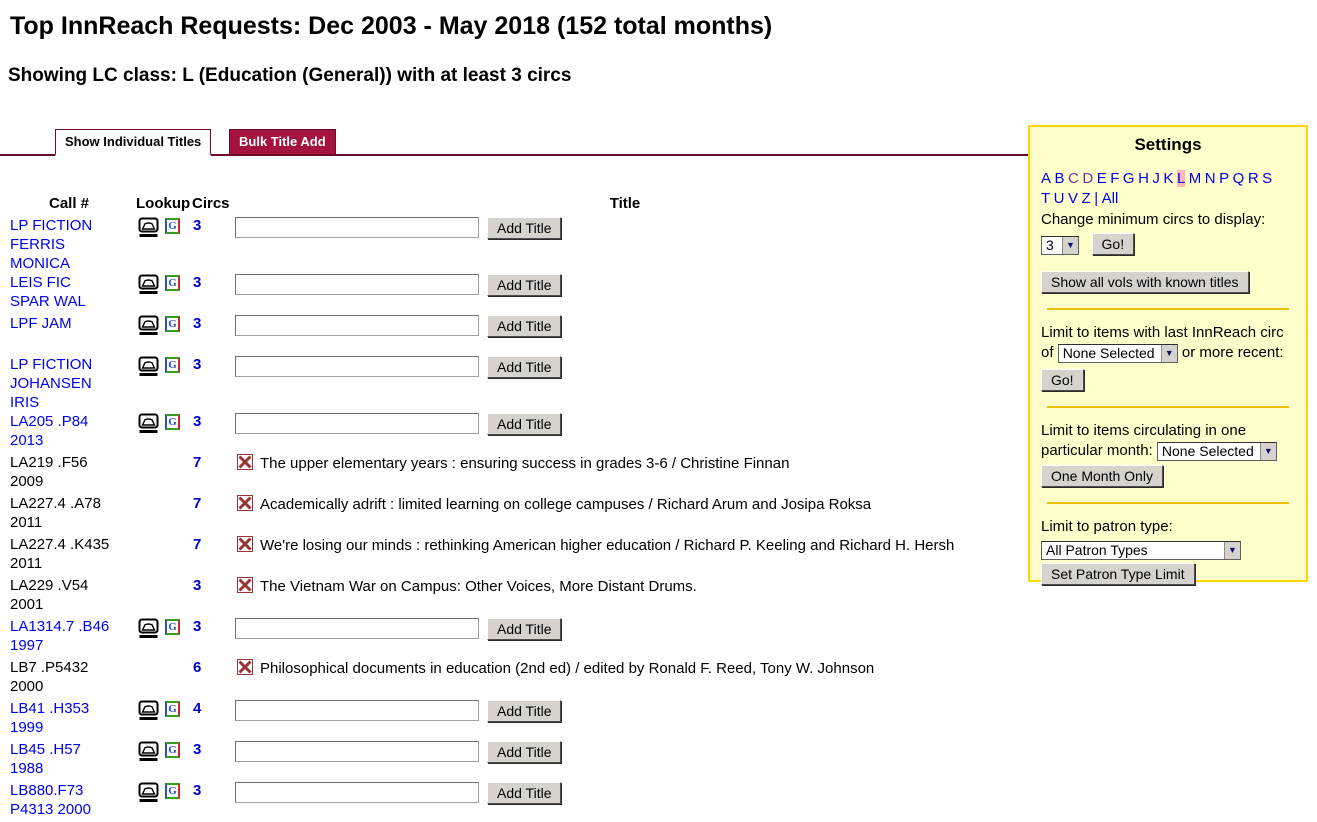 The height and width of the screenshot is (822, 1317). I want to click on circs-count: 4, so click(197, 708).